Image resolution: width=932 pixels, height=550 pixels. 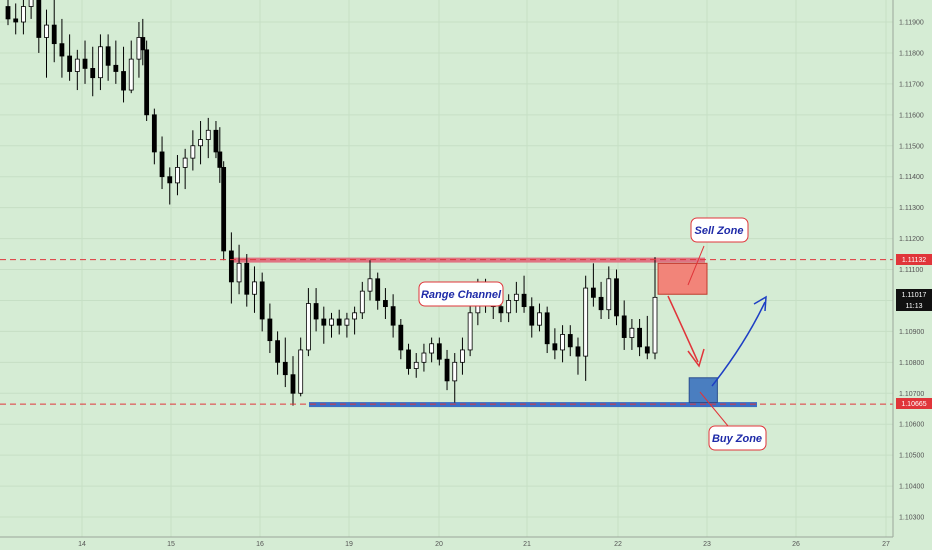 I want to click on countdown-badge: 11:13, so click(x=914, y=306).